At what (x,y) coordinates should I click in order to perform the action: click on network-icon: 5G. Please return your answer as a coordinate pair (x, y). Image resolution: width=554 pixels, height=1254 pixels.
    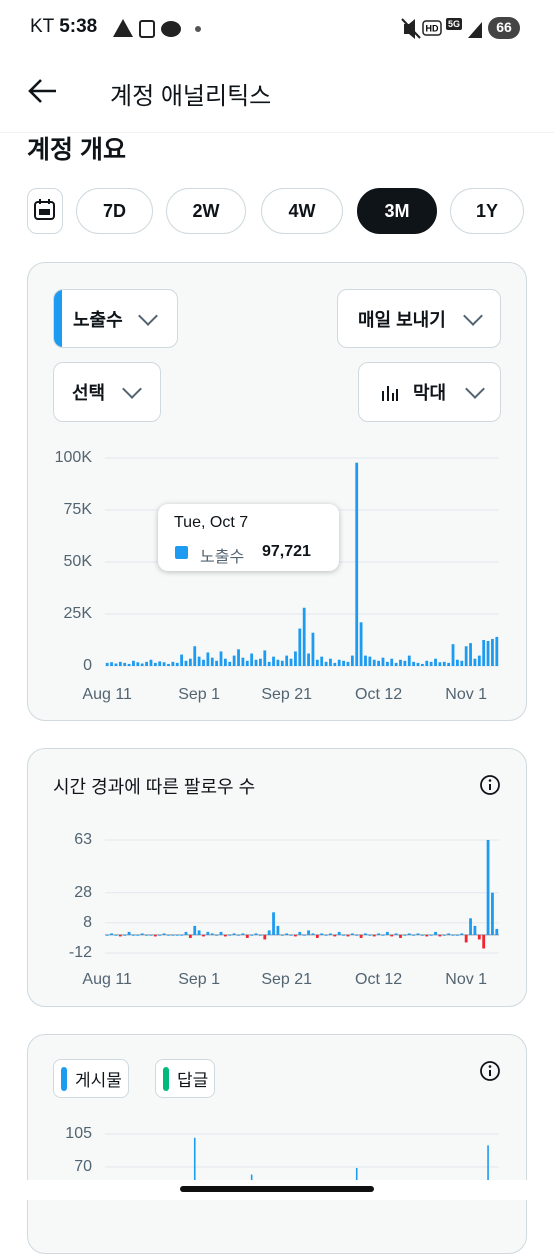
    Looking at the image, I should click on (454, 24).